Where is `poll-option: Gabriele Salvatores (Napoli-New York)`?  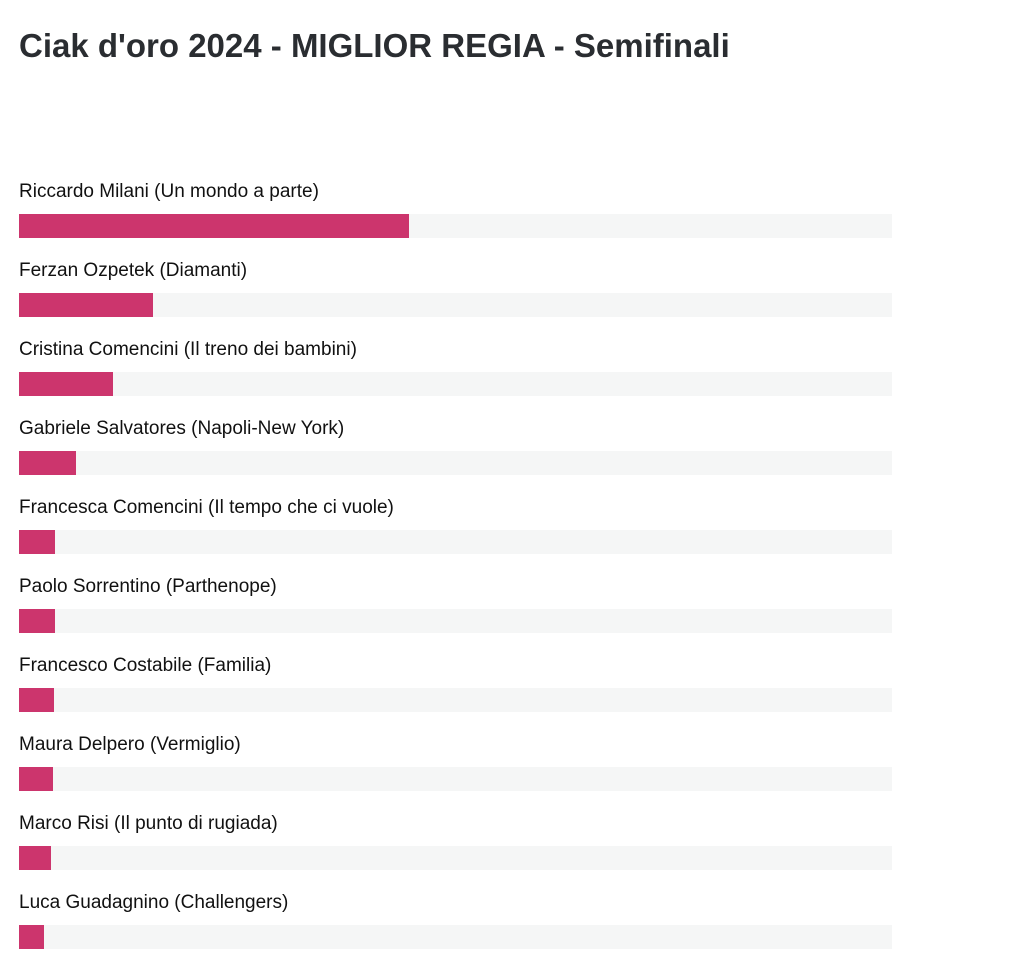 poll-option: Gabriele Salvatores (Napoli-New York) is located at coordinates (455, 452).